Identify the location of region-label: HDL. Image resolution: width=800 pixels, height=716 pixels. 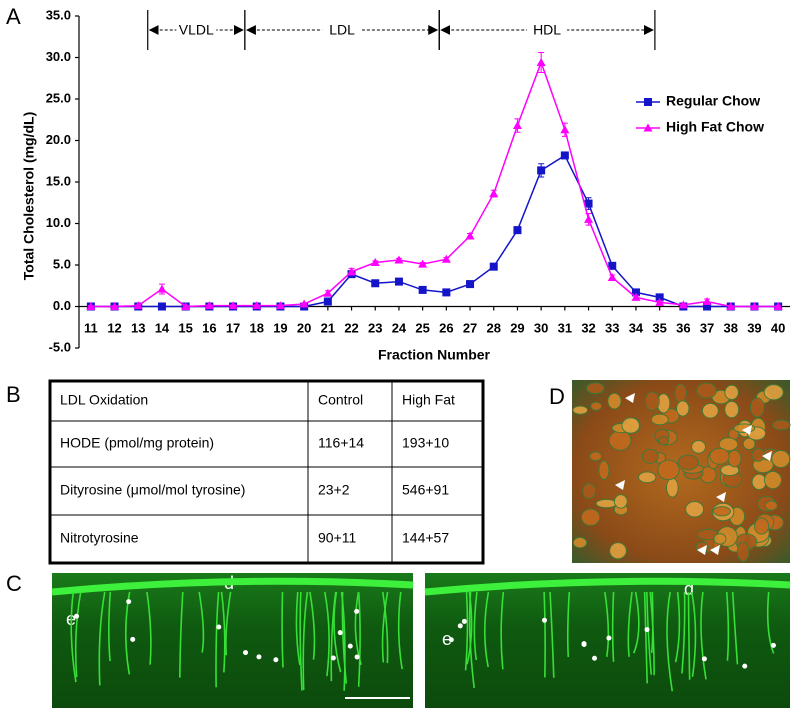
(547, 30).